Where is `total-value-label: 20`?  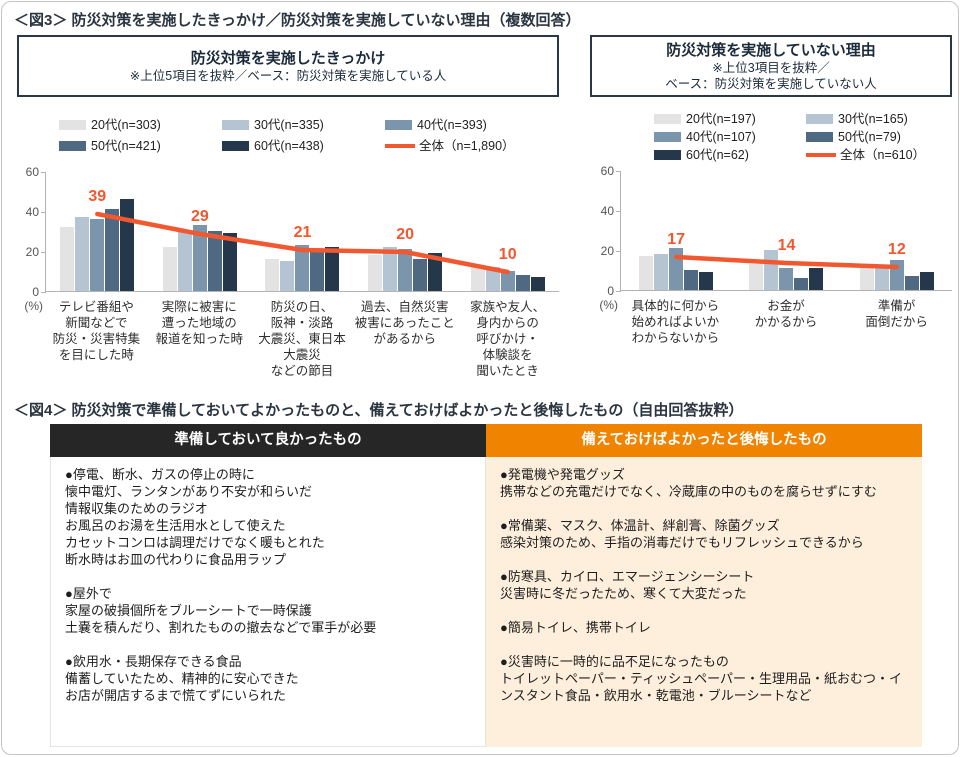 total-value-label: 20 is located at coordinates (405, 234).